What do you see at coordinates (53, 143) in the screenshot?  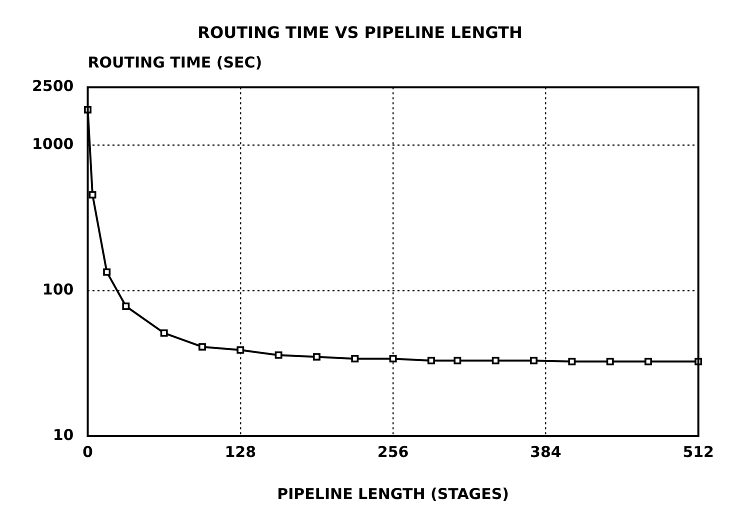 I see `y-tick-label: 1000` at bounding box center [53, 143].